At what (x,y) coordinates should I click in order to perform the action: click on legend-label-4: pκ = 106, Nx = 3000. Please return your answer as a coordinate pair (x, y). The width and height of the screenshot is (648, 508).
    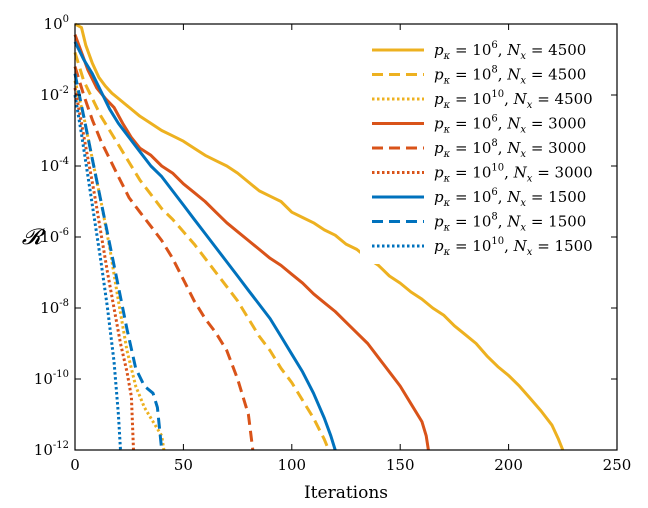
    Looking at the image, I should click on (510, 125).